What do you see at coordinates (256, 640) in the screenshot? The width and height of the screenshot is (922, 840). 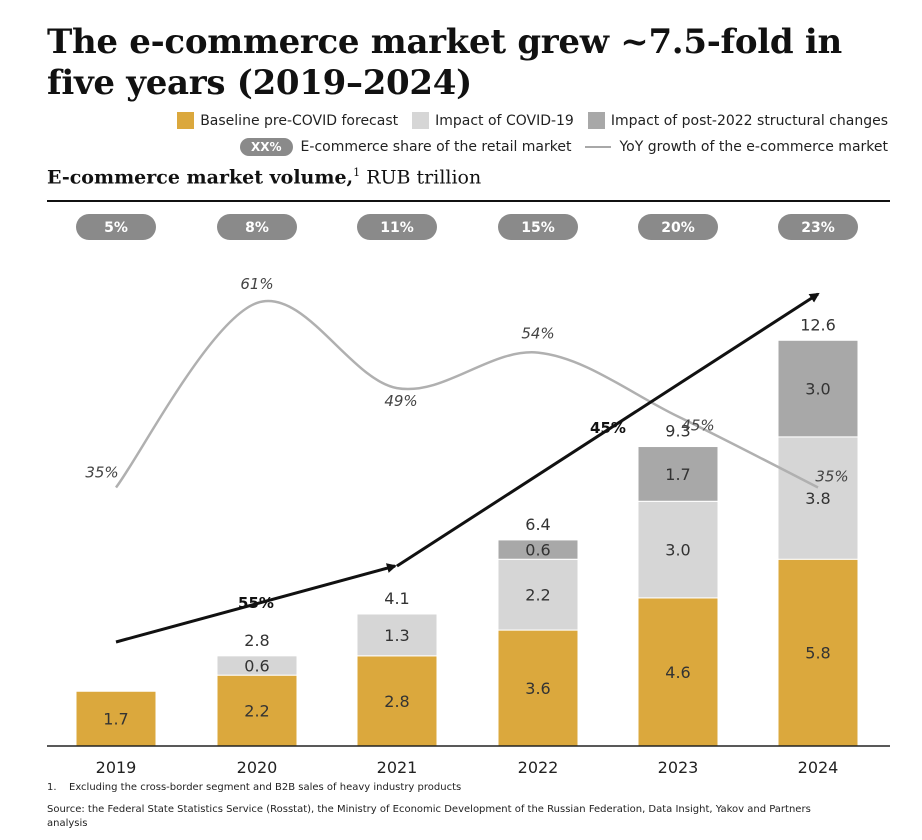 I see `bar-total-label: 2.8` at bounding box center [256, 640].